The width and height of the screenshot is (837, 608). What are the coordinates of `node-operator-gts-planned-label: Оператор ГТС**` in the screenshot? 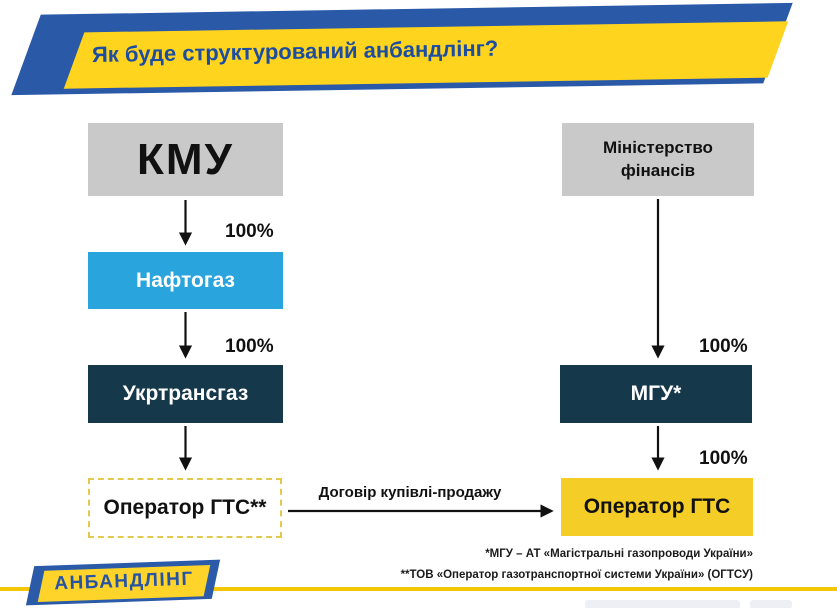 It's located at (185, 507).